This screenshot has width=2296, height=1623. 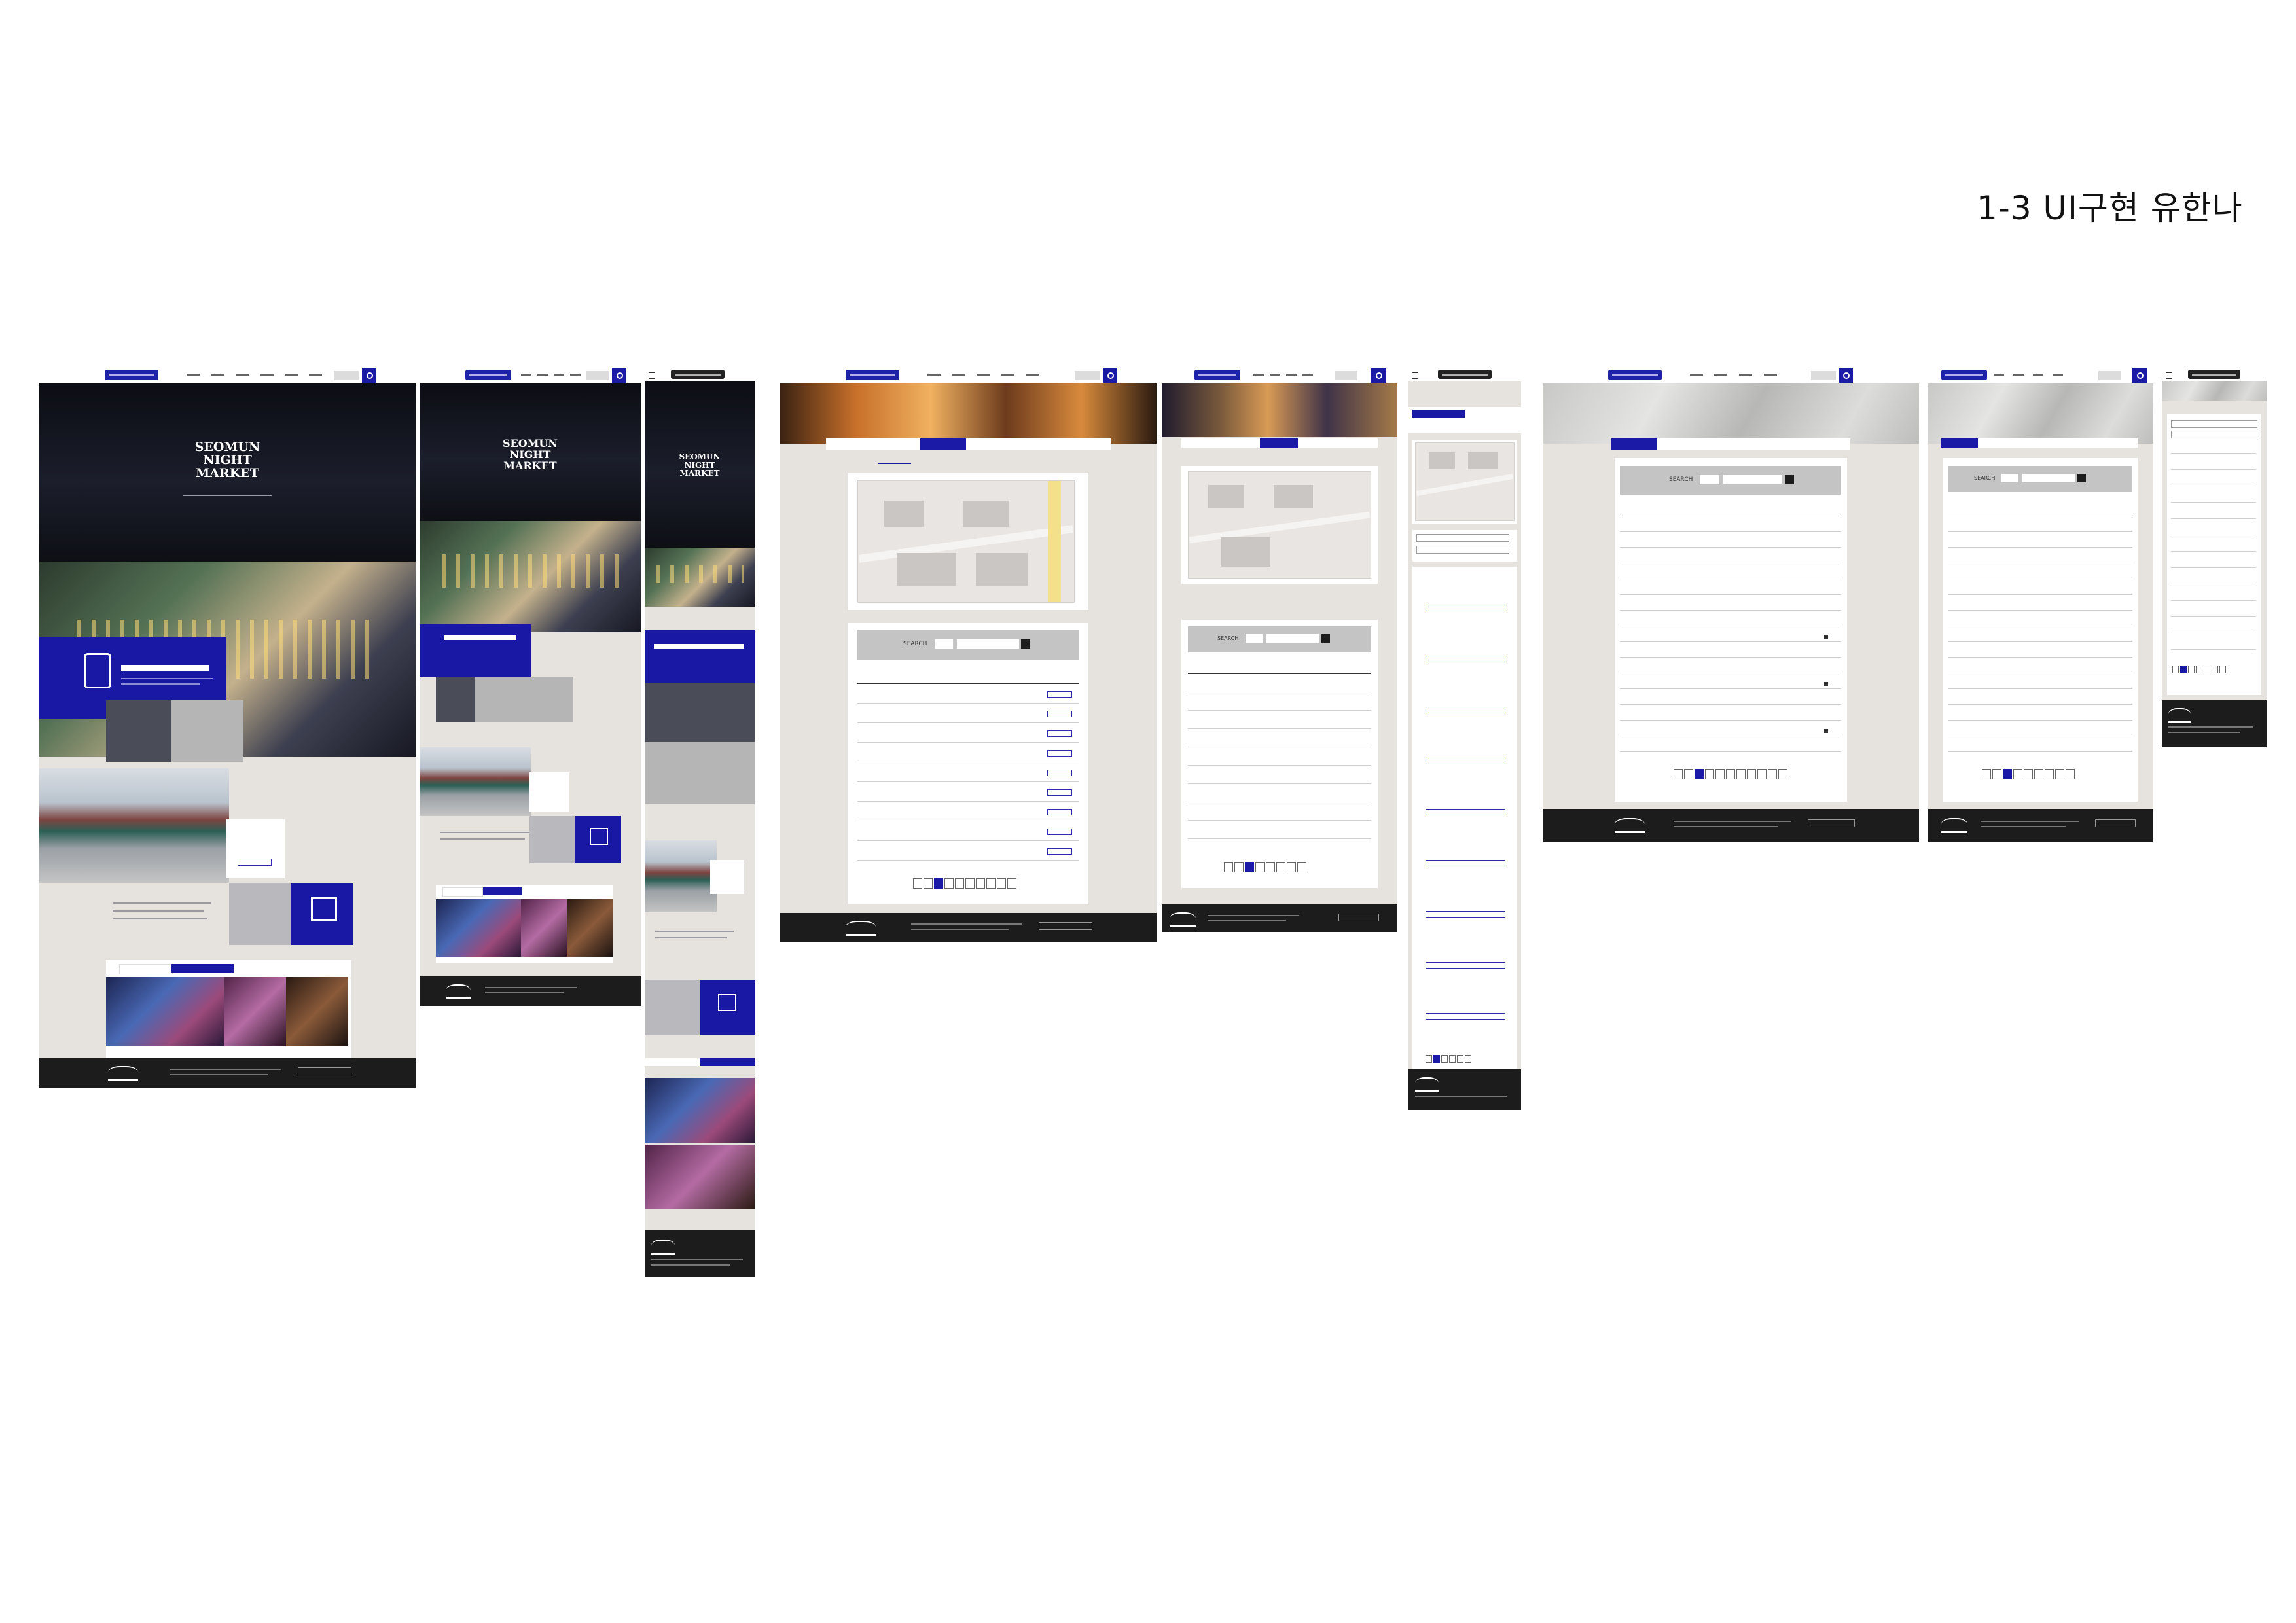 I want to click on tab-festival, so click(x=672, y=1062).